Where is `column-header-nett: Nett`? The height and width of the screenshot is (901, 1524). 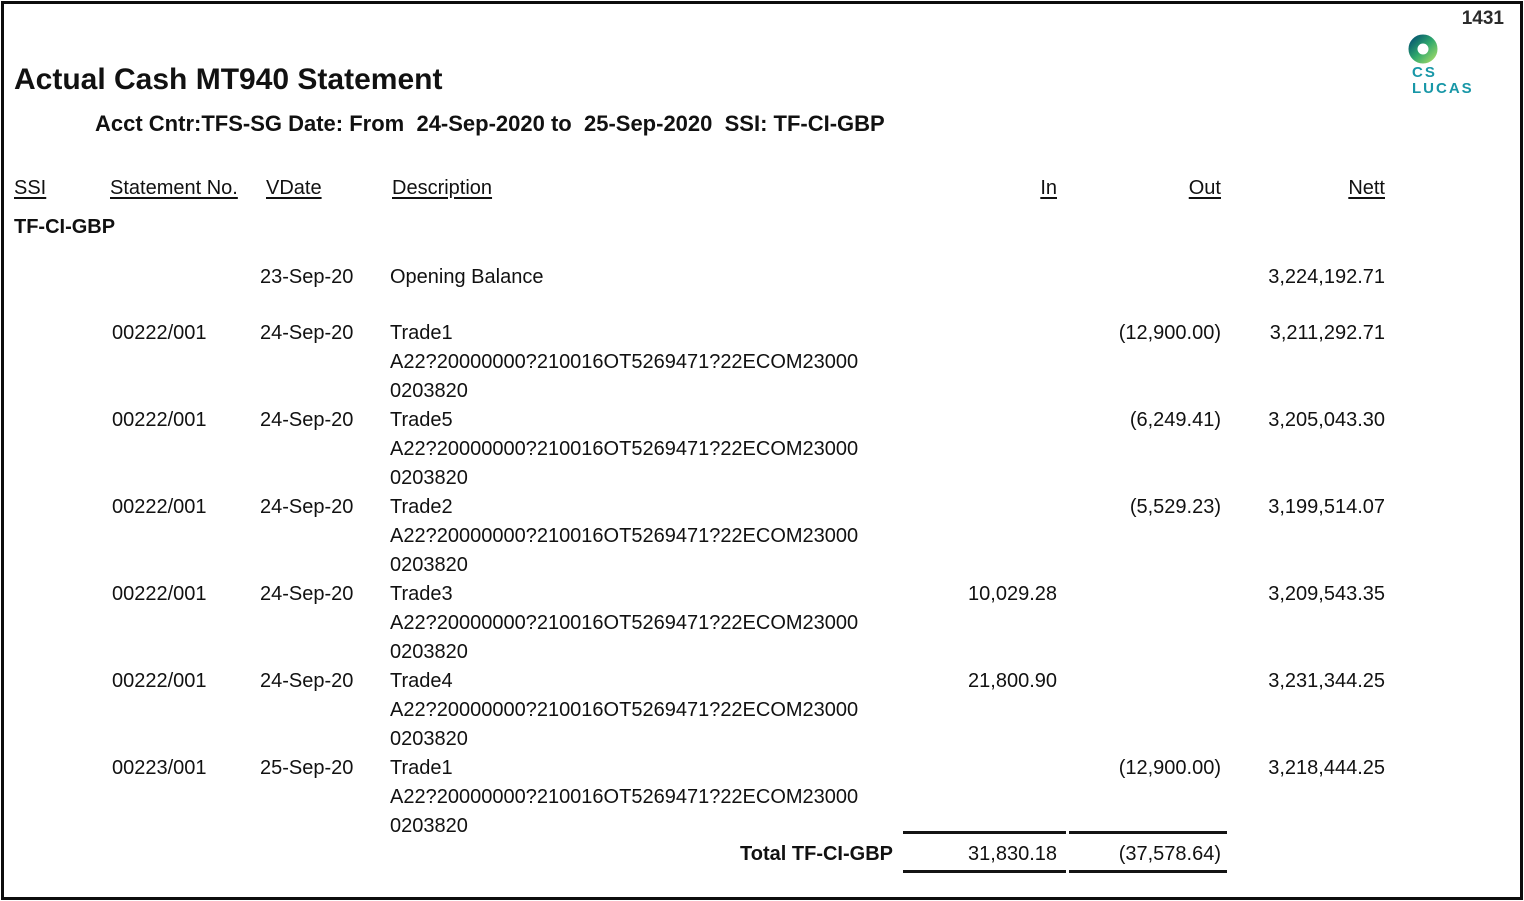
column-header-nett: Nett is located at coordinates (1366, 188).